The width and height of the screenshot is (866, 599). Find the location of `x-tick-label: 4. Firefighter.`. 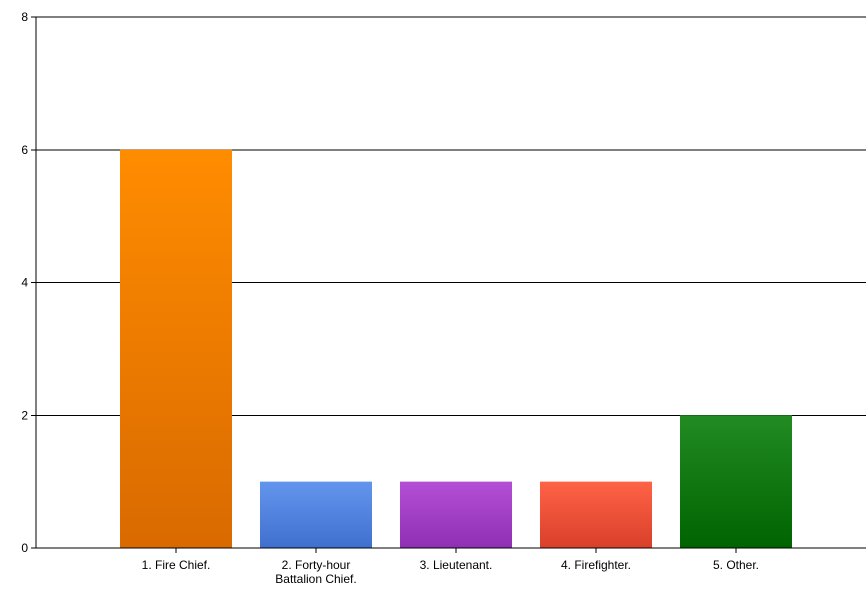

x-tick-label: 4. Firefighter. is located at coordinates (596, 565).